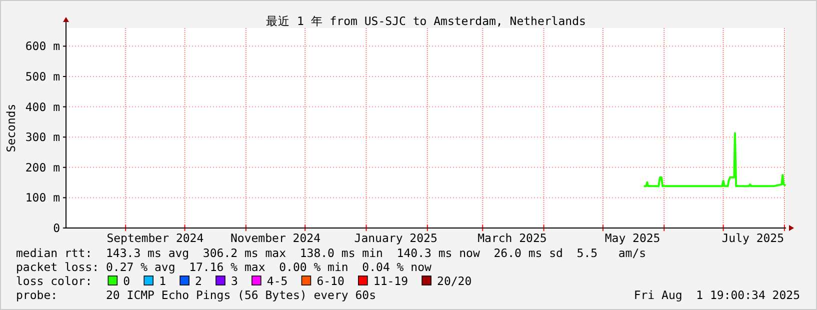 This screenshot has height=310, width=817. What do you see at coordinates (162, 281) in the screenshot?
I see `legend-label: 1` at bounding box center [162, 281].